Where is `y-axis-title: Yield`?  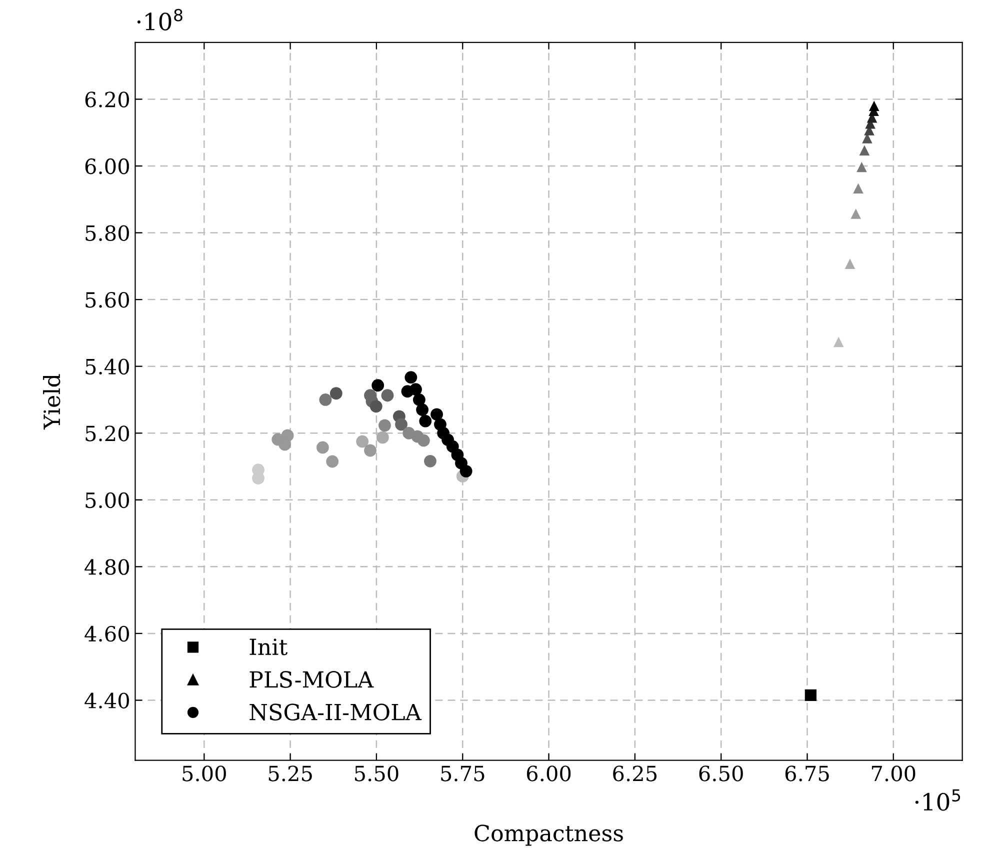
y-axis-title: Yield is located at coordinates (51, 402).